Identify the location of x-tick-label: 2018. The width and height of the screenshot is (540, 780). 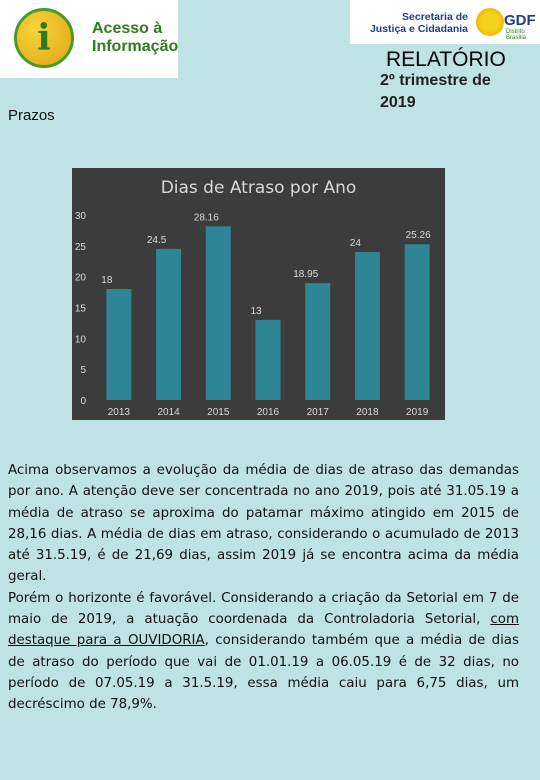
(367, 412).